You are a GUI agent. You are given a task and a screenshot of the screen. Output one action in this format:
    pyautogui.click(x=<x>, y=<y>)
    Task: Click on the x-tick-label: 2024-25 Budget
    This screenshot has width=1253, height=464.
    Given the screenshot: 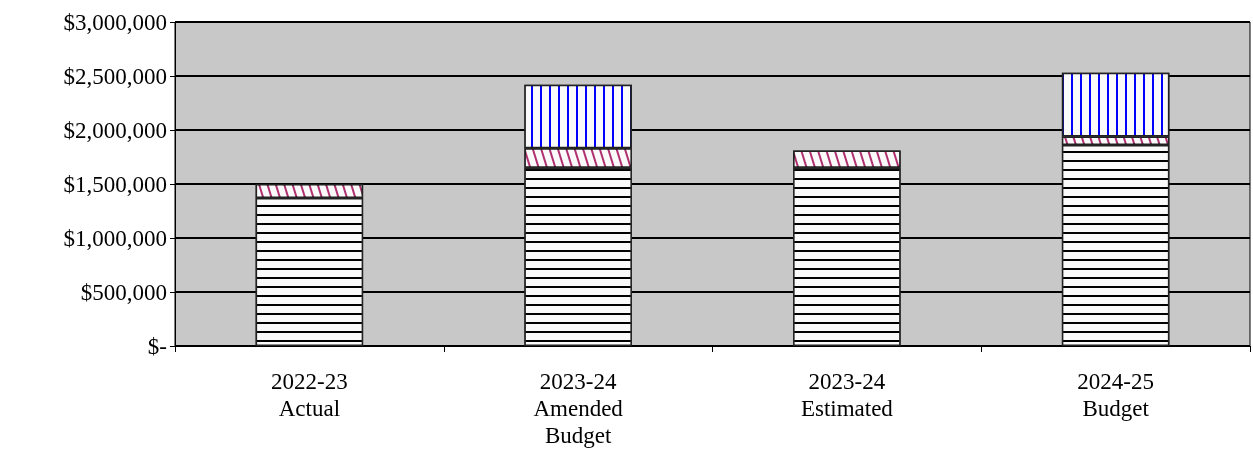 What is the action you would take?
    pyautogui.click(x=1115, y=395)
    